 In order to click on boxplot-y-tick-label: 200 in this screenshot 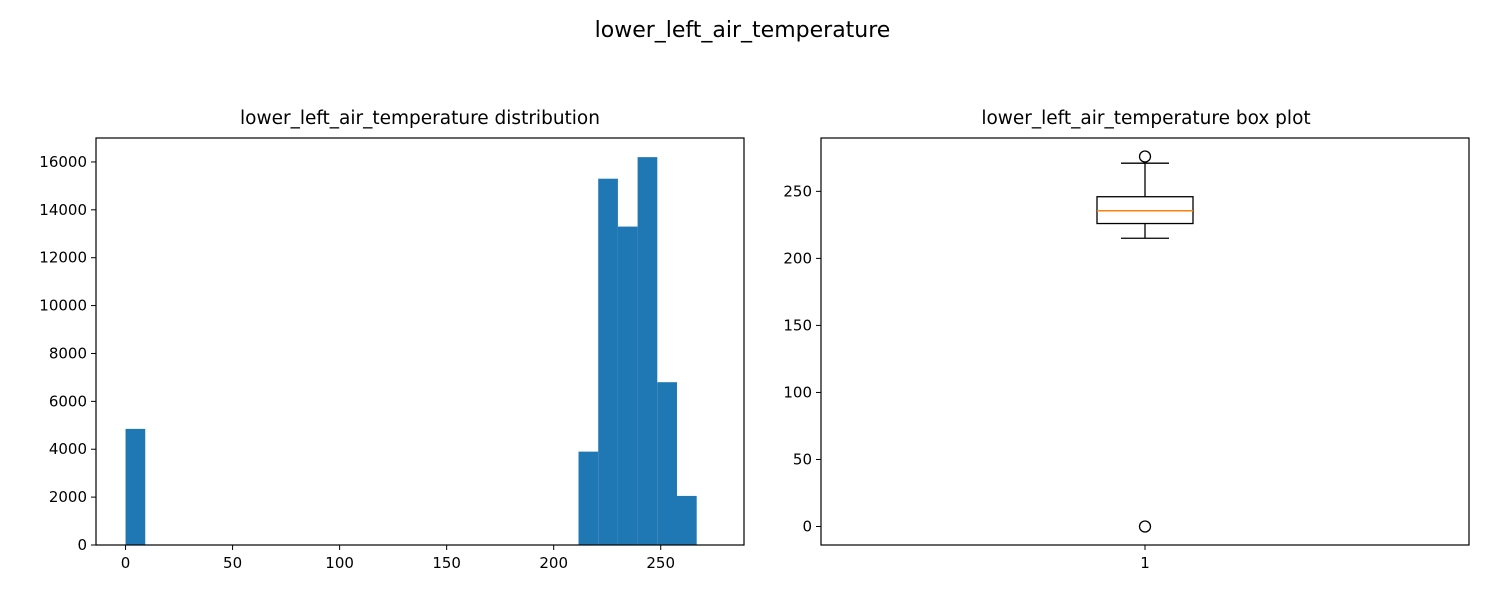, I will do `click(797, 258)`.